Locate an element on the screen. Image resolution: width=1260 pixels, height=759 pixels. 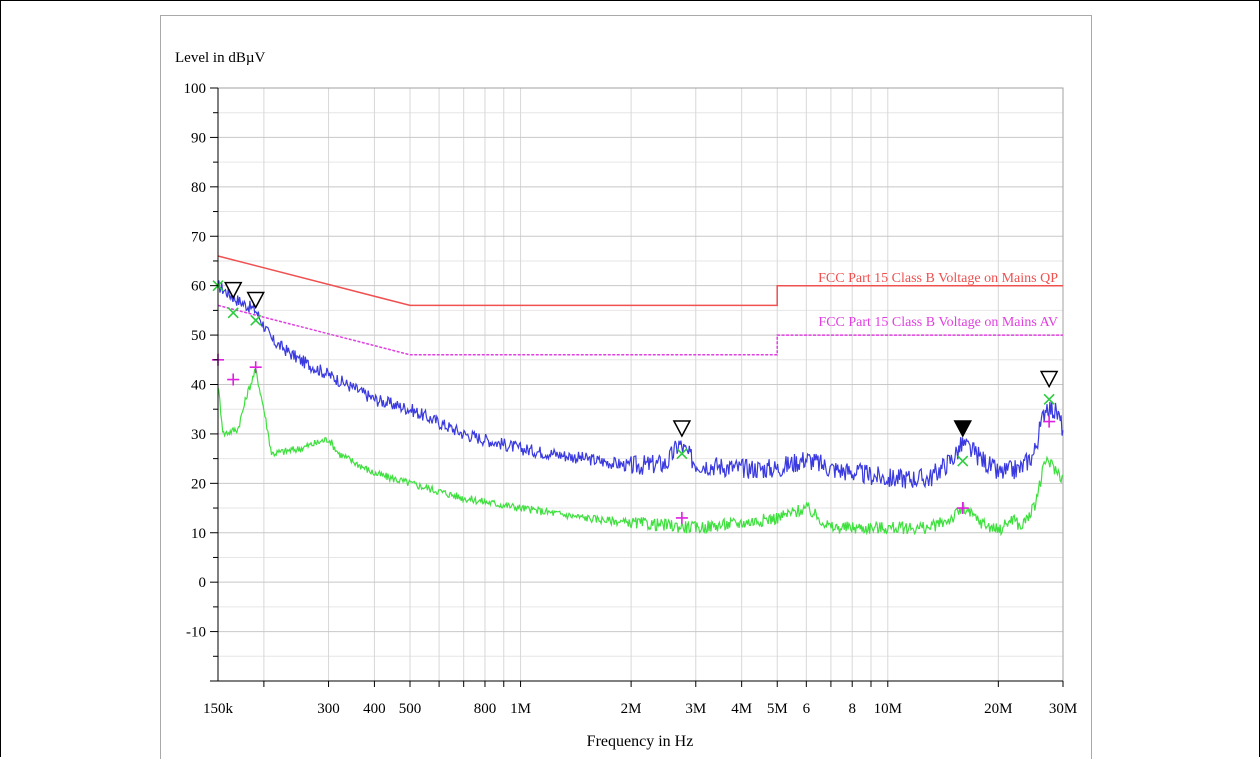
limit-label-qp: FCC Part 15 Class B Voltage on Mains QP is located at coordinates (938, 278).